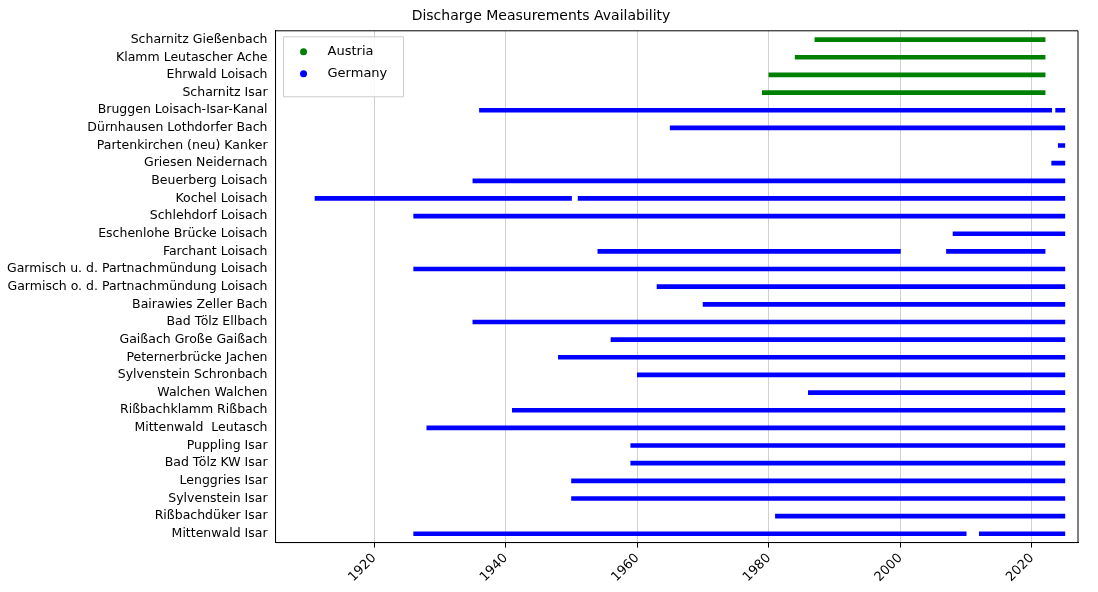 The image size is (1098, 592). What do you see at coordinates (216, 462) in the screenshot?
I see `y-tick-label: Bad Tölz KW Isar` at bounding box center [216, 462].